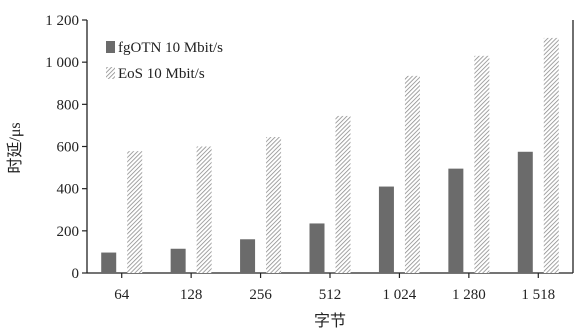  What do you see at coordinates (260, 295) in the screenshot?
I see `x-tick-label: 256` at bounding box center [260, 295].